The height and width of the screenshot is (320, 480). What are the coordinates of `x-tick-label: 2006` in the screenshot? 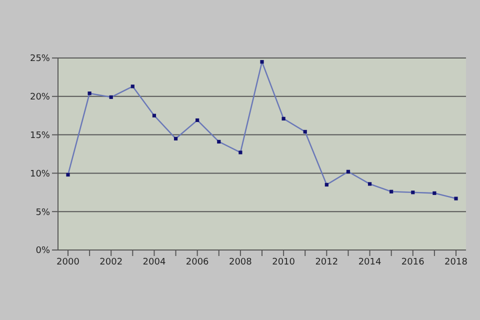 It's located at (198, 262).